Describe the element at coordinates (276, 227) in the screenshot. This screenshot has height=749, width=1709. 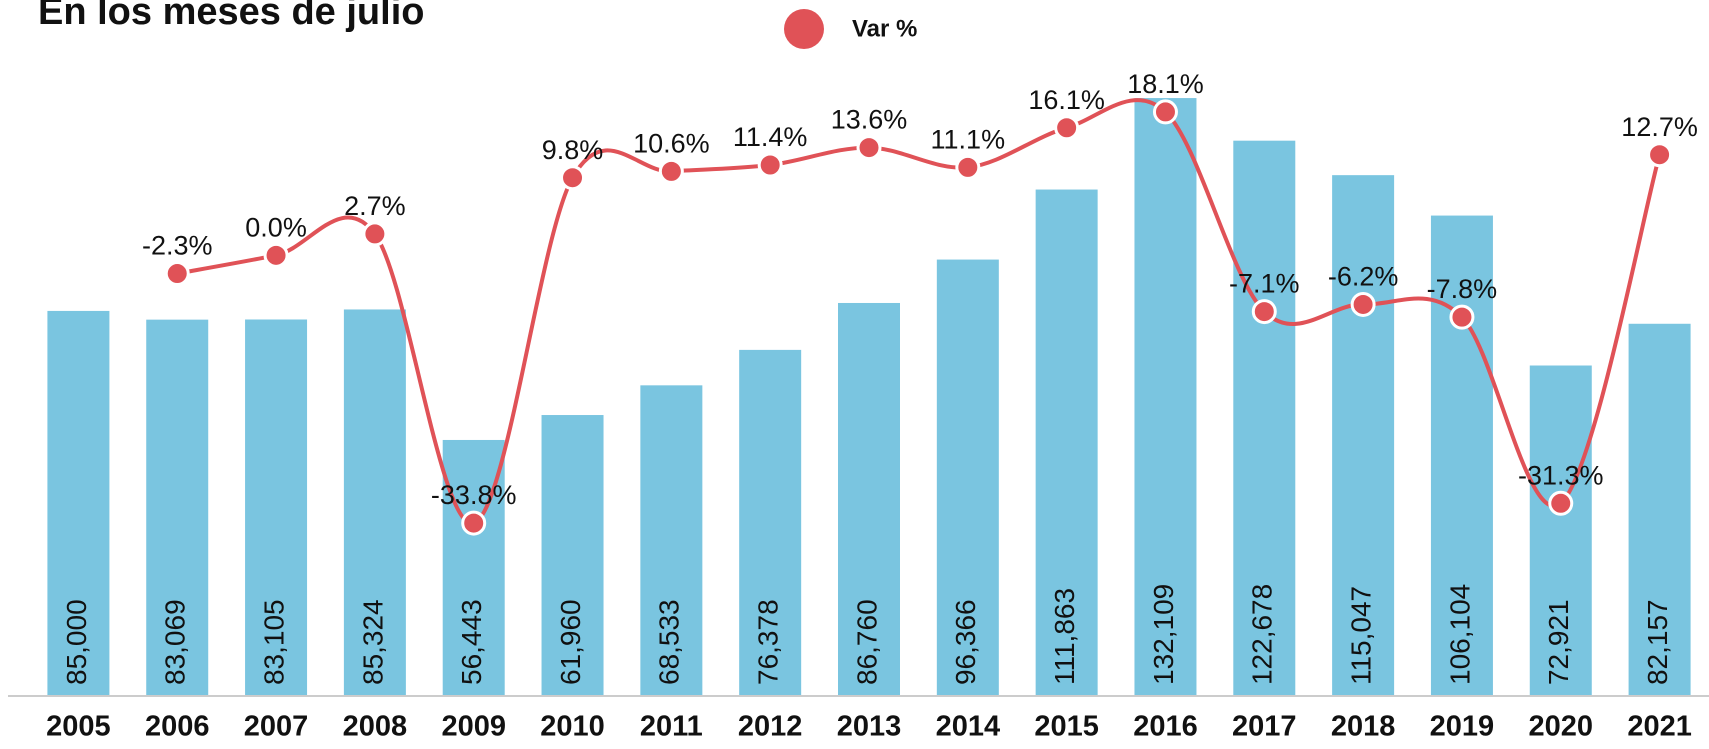
I see `line-value-label: 0.0%` at that location.